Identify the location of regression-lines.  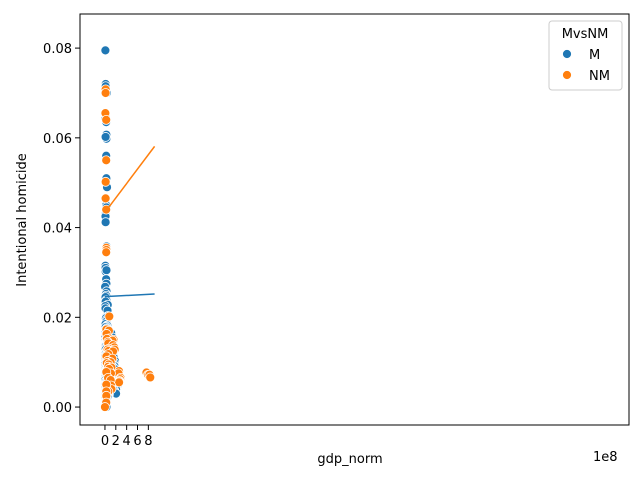
(130, 221).